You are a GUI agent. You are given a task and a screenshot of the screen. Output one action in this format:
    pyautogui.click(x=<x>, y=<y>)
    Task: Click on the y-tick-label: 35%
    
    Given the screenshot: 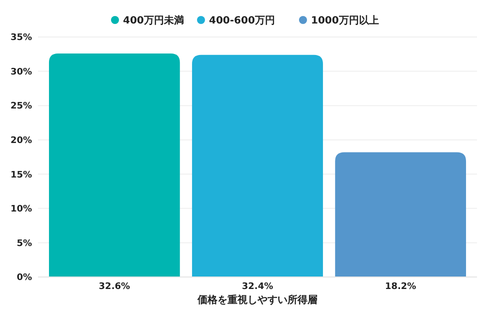 What is the action you would take?
    pyautogui.click(x=21, y=38)
    